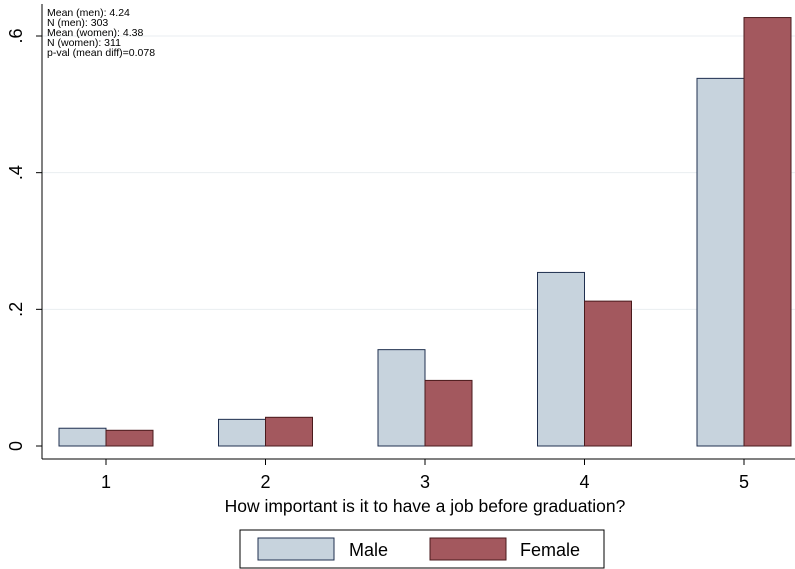 Image resolution: width=795 pixels, height=569 pixels. I want to click on annotation-line: Mean (men): 4.24, so click(88, 13).